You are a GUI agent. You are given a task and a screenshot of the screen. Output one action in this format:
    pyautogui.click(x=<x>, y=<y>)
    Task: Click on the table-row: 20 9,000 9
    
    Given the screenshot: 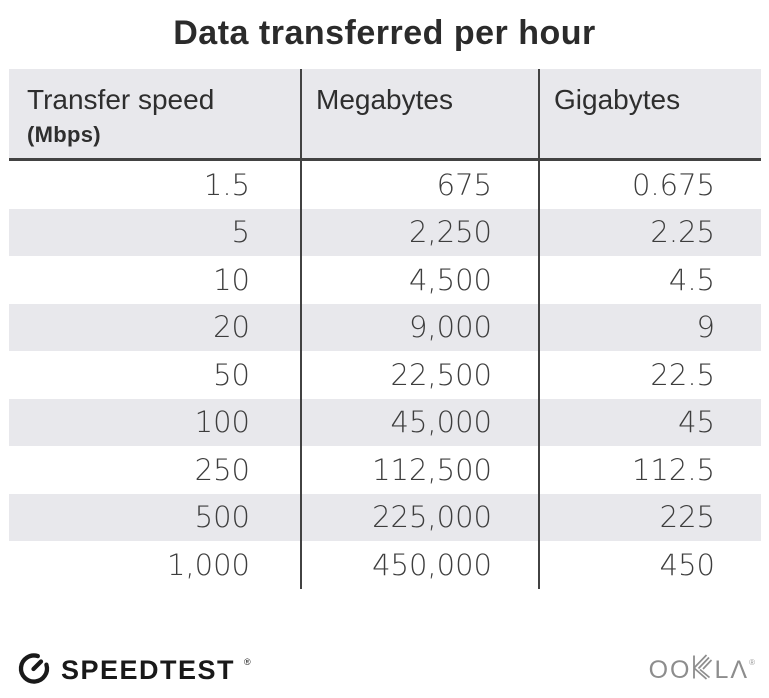 What is the action you would take?
    pyautogui.click(x=385, y=327)
    